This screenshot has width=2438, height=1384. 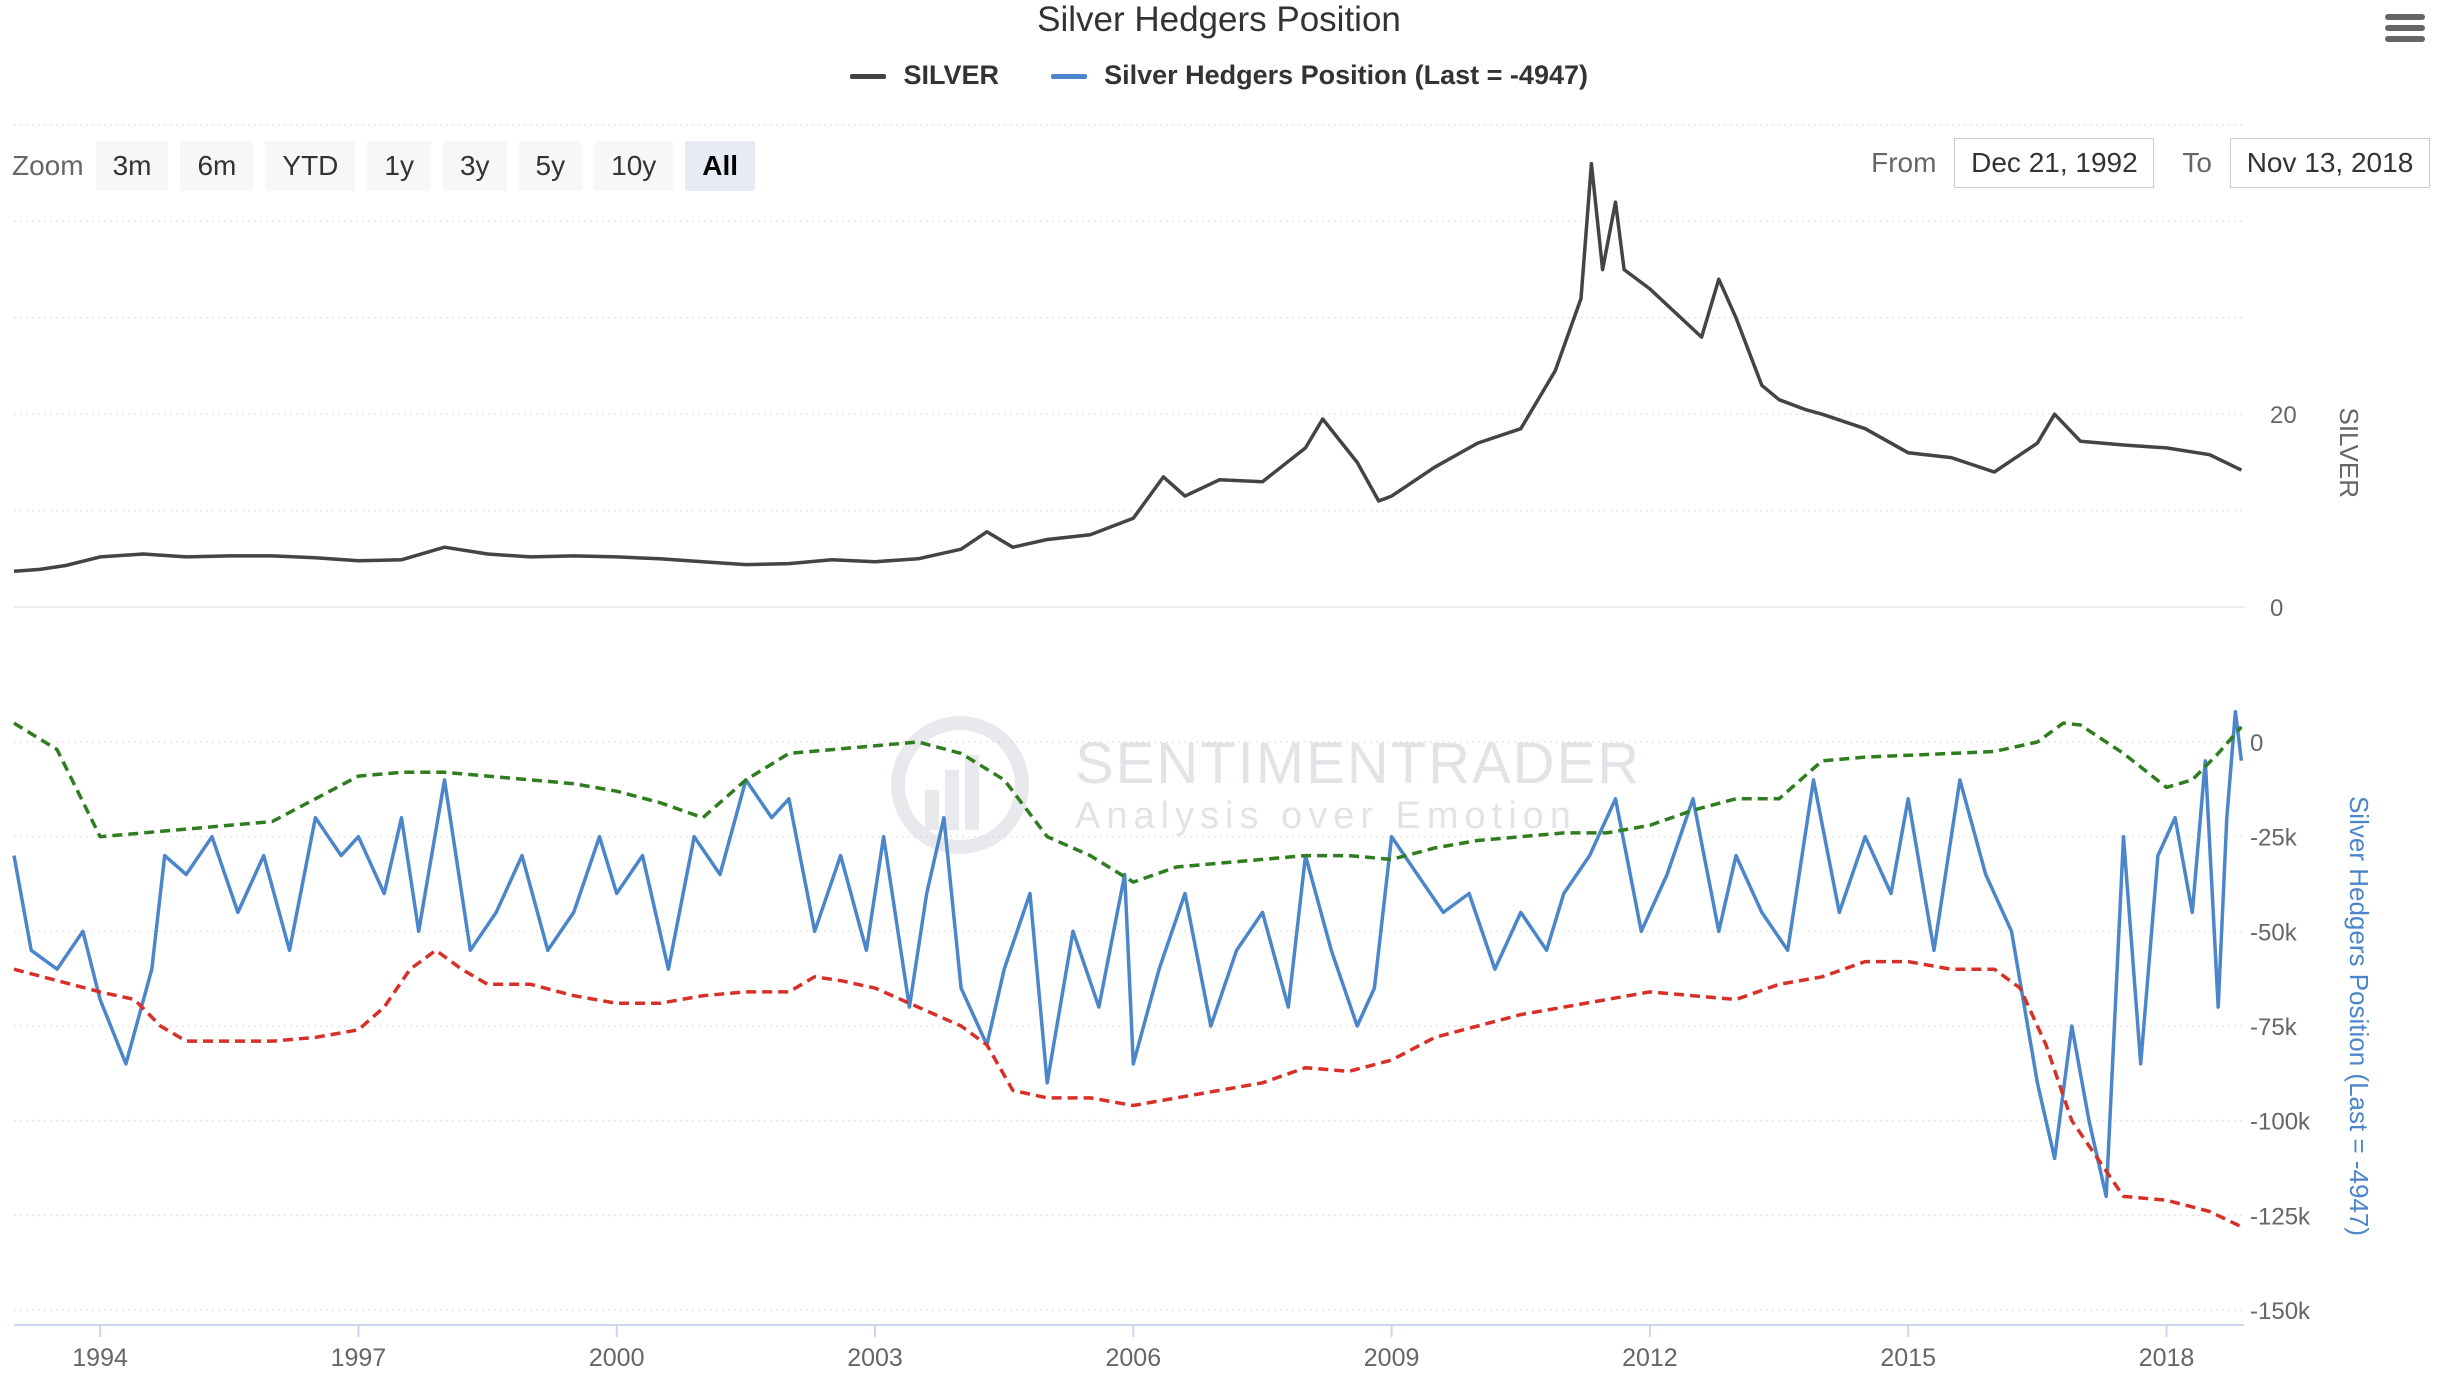 What do you see at coordinates (1219, 19) in the screenshot?
I see `chart-title: Silver Hedgers Position` at bounding box center [1219, 19].